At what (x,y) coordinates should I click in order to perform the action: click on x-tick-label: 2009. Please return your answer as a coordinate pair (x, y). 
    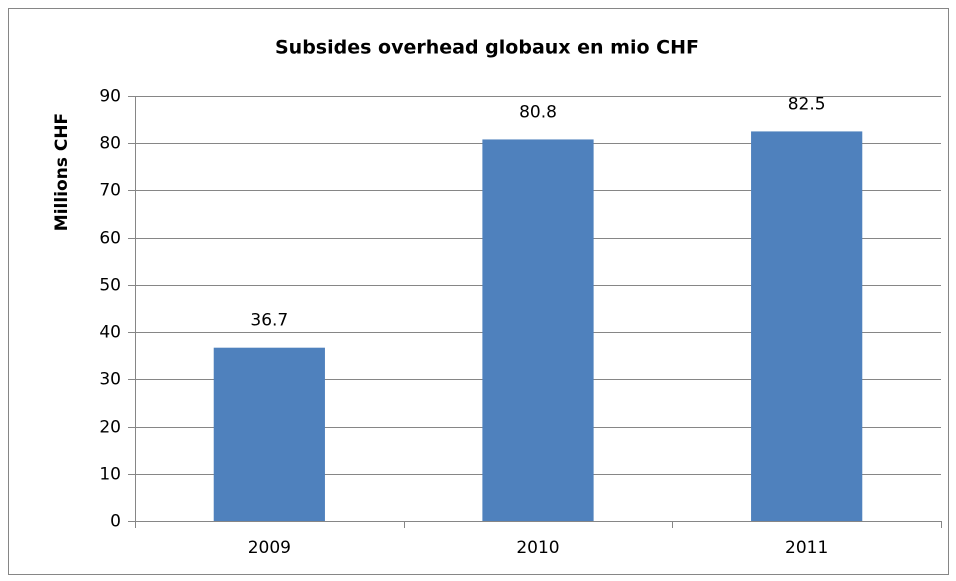
    Looking at the image, I should click on (269, 548).